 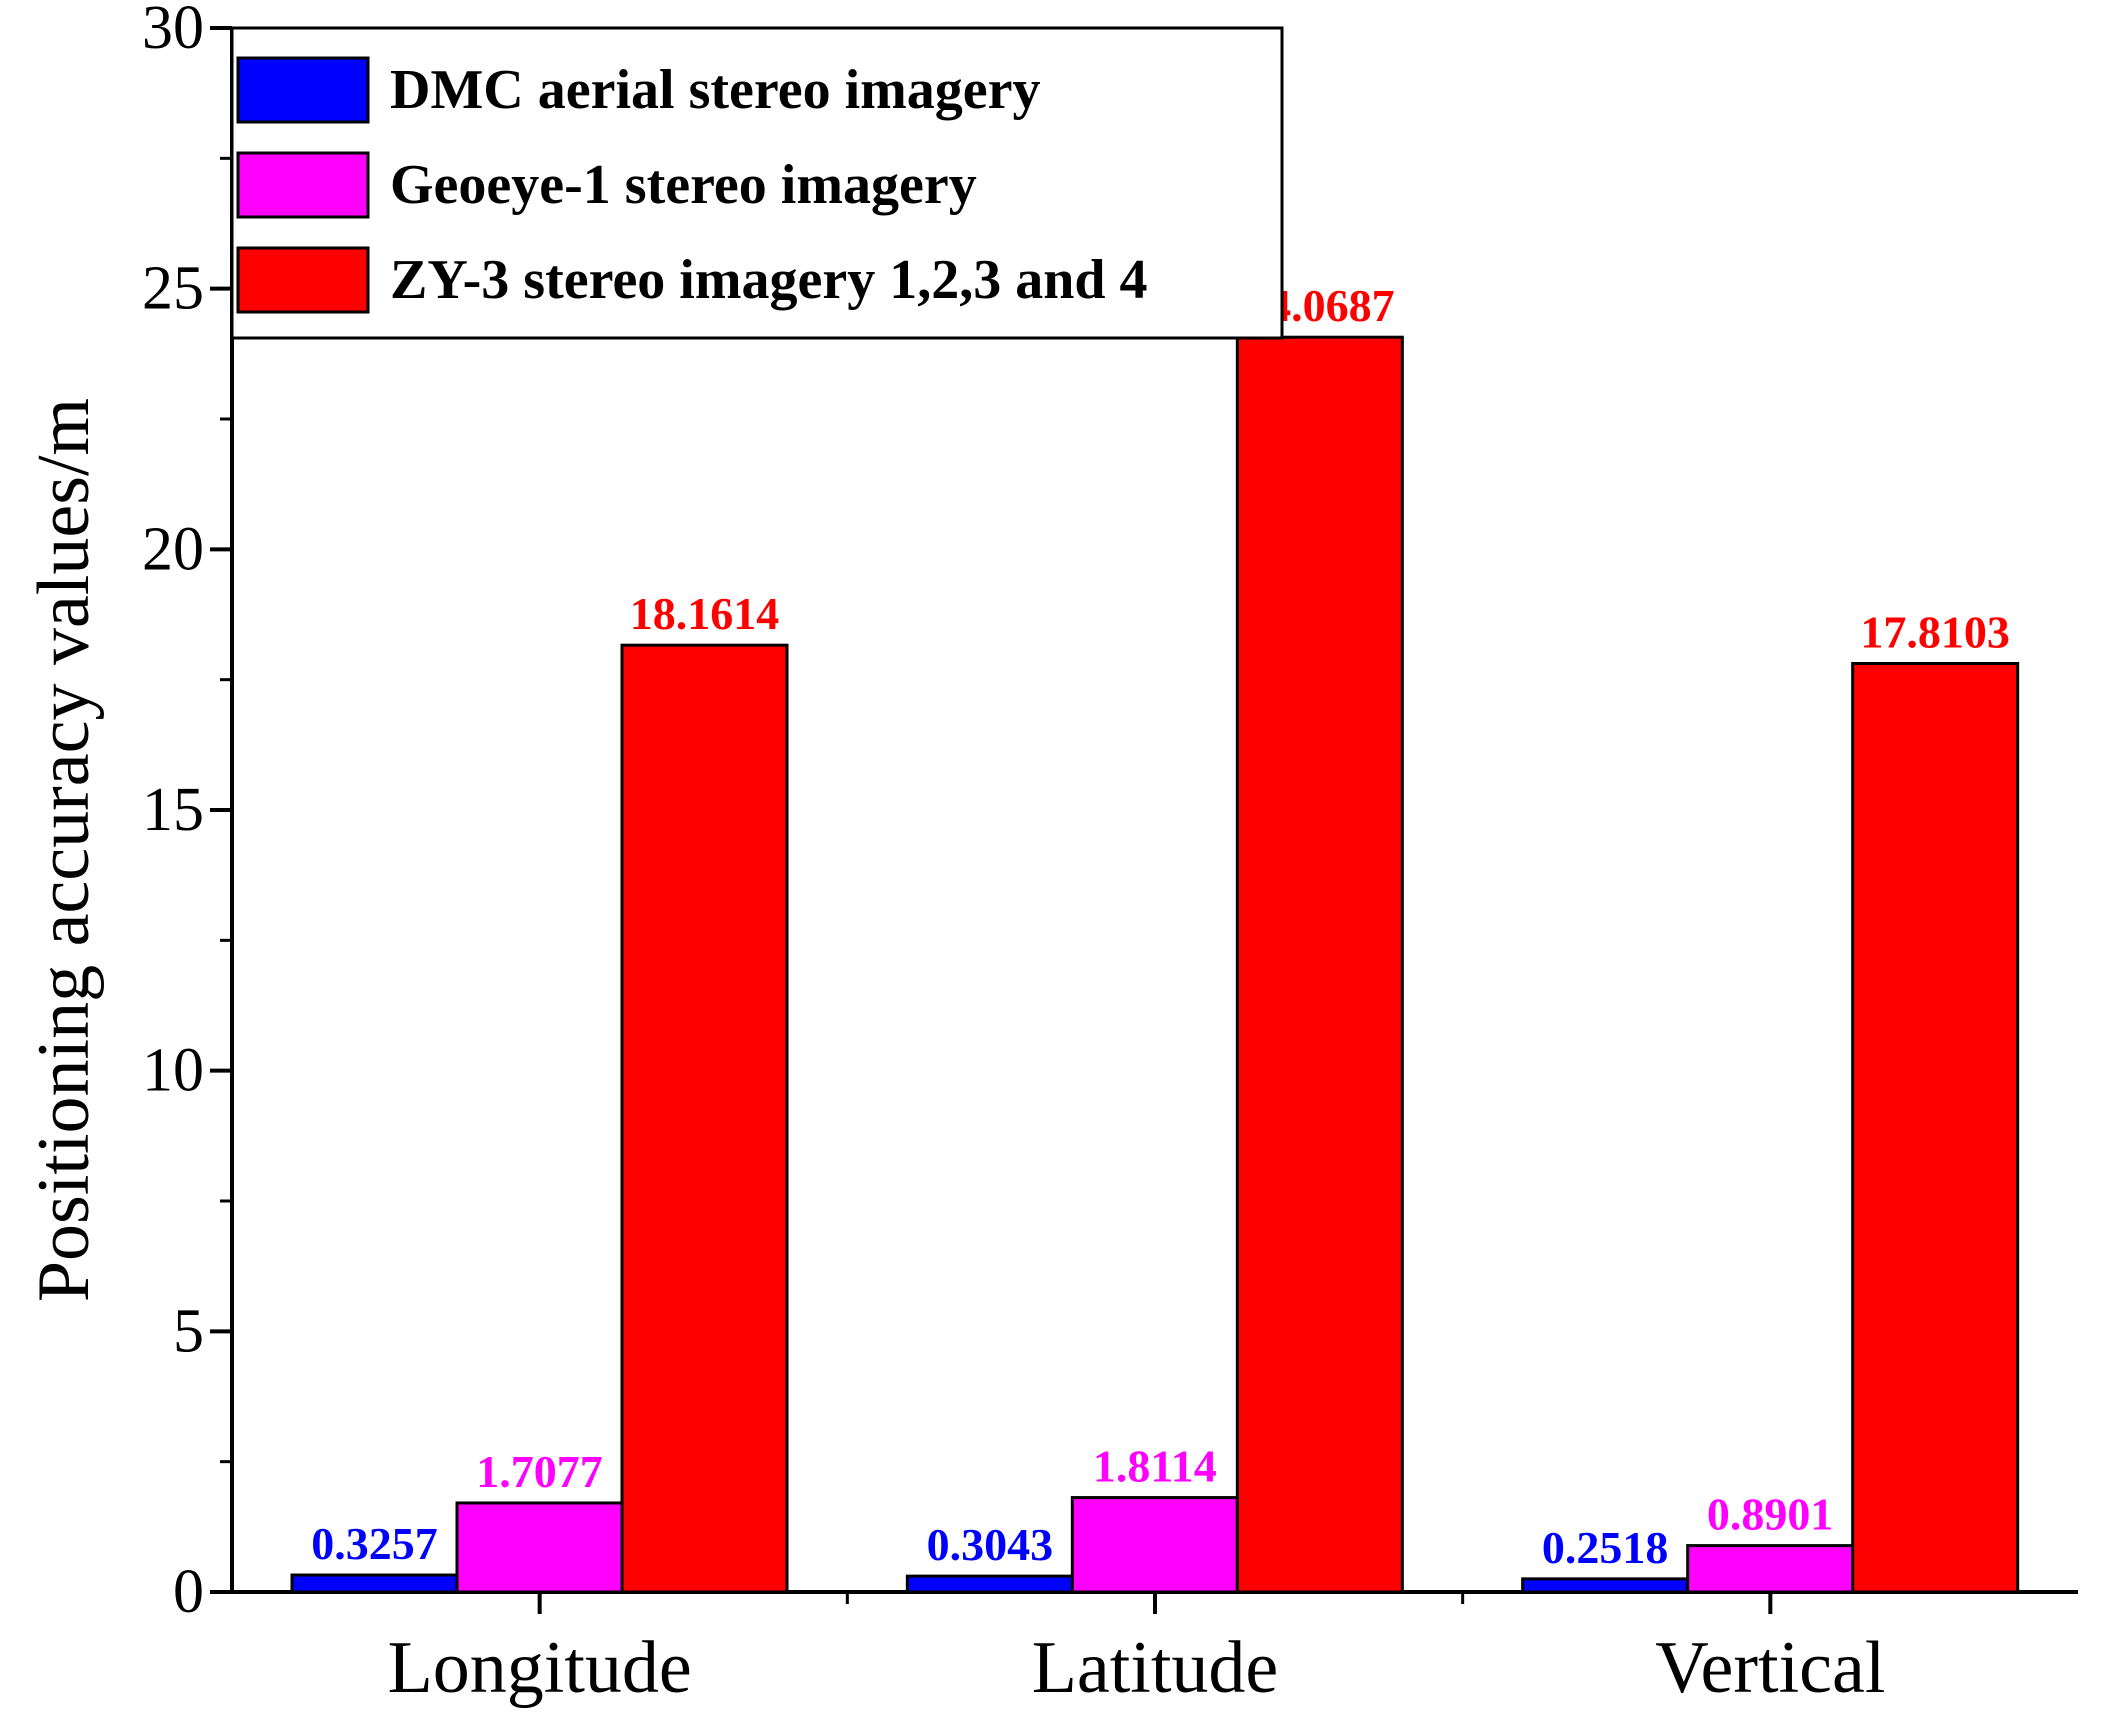 I want to click on bar-data-label: 0.3257, so click(x=374, y=1543).